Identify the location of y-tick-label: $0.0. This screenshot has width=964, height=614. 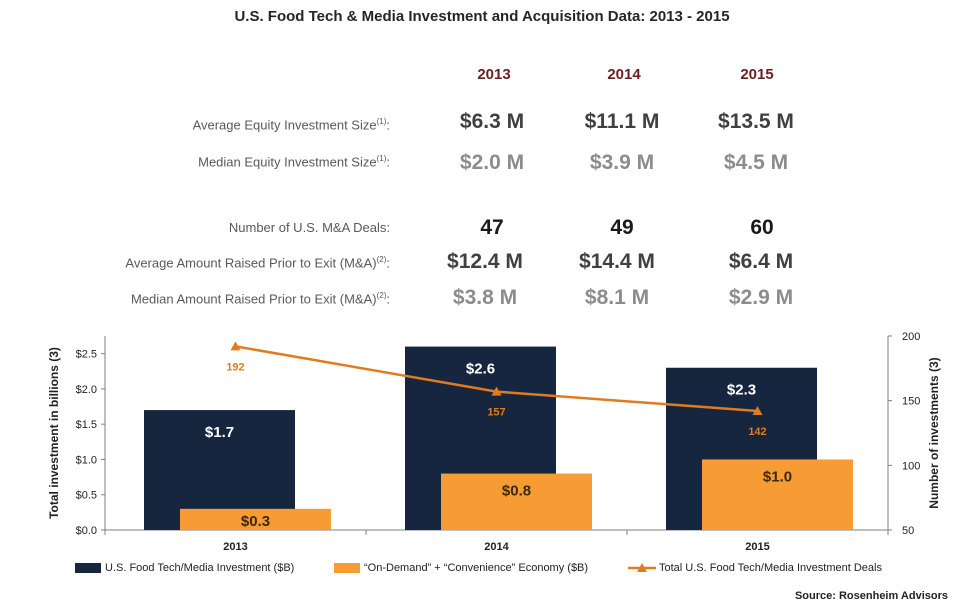
(86, 531).